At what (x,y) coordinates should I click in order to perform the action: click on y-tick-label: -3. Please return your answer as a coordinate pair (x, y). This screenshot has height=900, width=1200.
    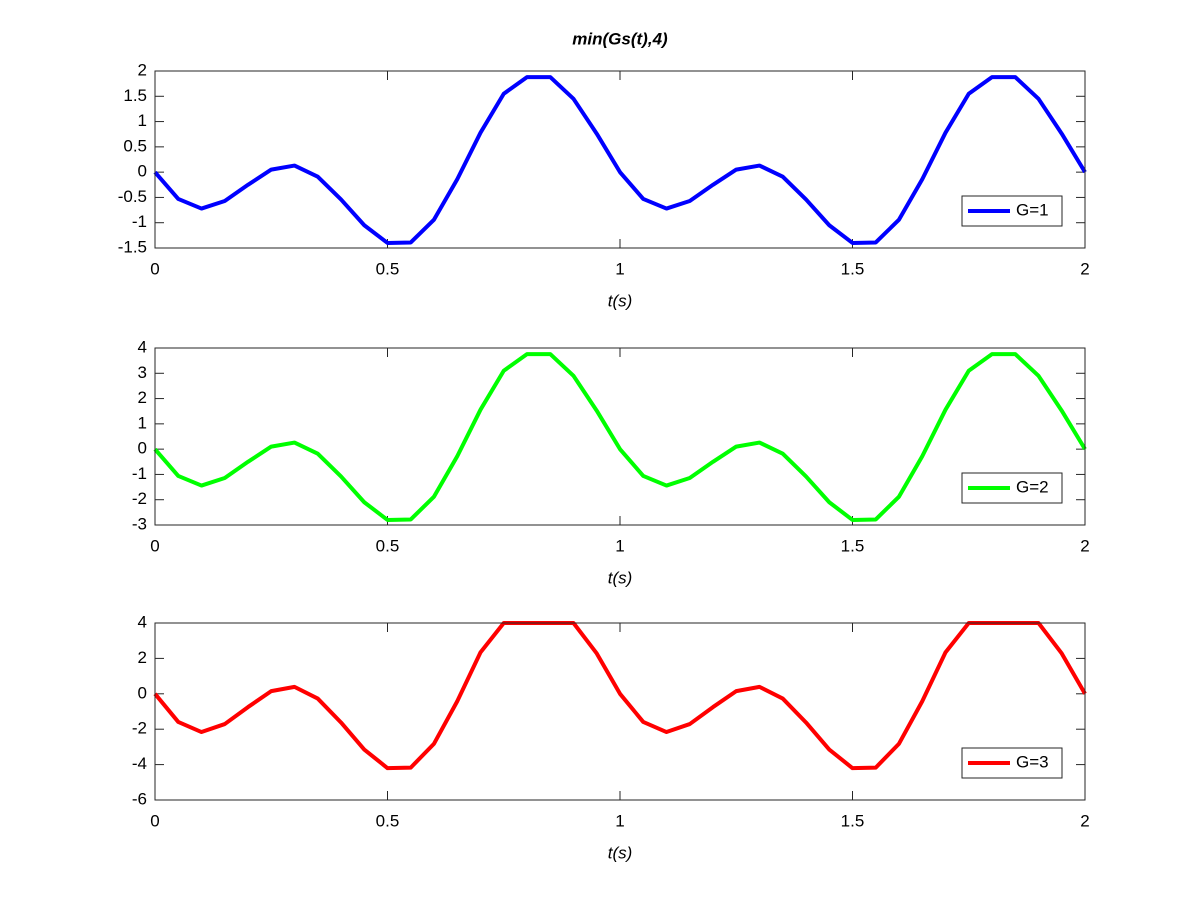
    Looking at the image, I should click on (139, 523).